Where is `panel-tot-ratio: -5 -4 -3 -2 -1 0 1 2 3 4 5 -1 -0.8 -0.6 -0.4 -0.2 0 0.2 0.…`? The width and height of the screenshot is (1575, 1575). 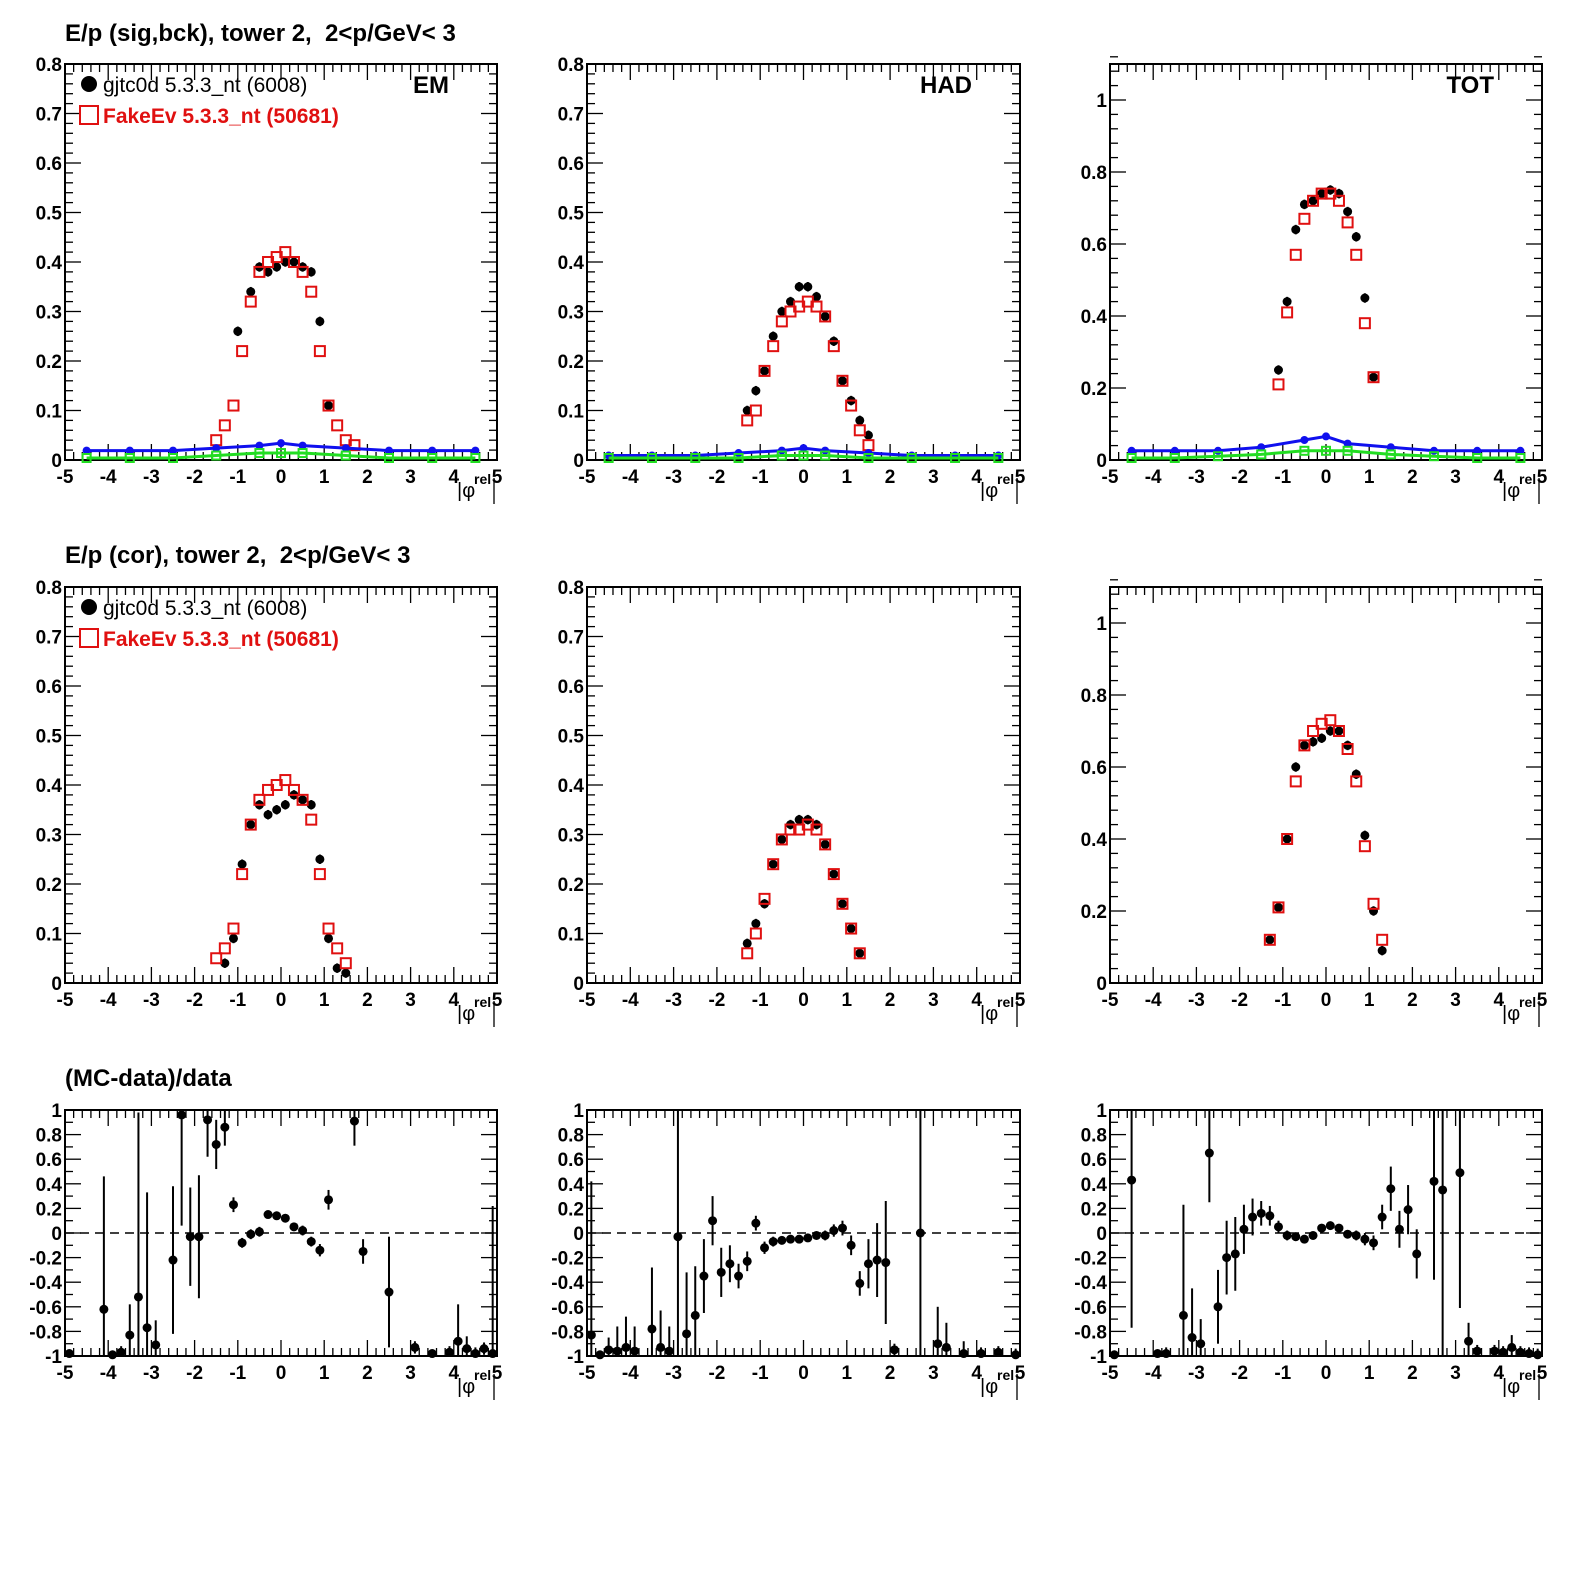 panel-tot-ratio: -5 -4 -3 -2 -1 0 1 2 3 4 5 -1 -0.8 -0.6 -0.4 -0.2 0 0.2 0.… is located at coordinates (1311, 1250).